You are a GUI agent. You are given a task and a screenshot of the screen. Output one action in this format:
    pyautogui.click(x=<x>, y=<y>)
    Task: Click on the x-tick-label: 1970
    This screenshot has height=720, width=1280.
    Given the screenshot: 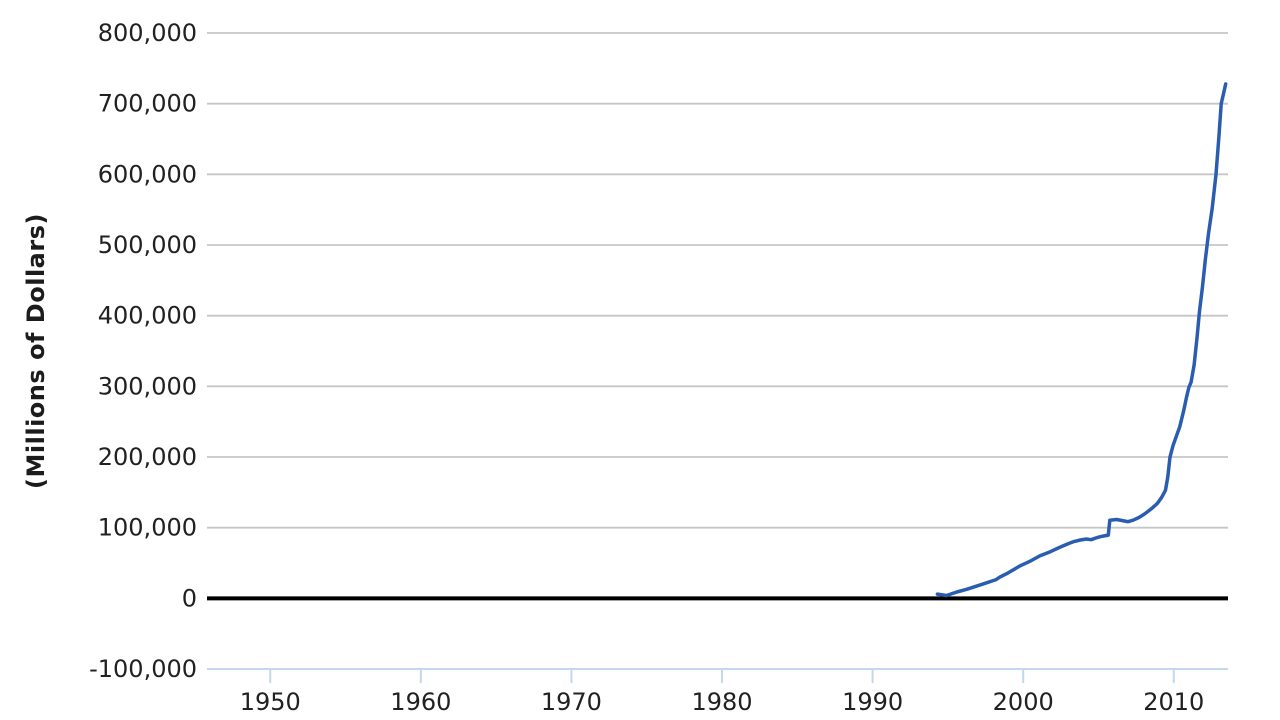 What is the action you would take?
    pyautogui.click(x=571, y=702)
    